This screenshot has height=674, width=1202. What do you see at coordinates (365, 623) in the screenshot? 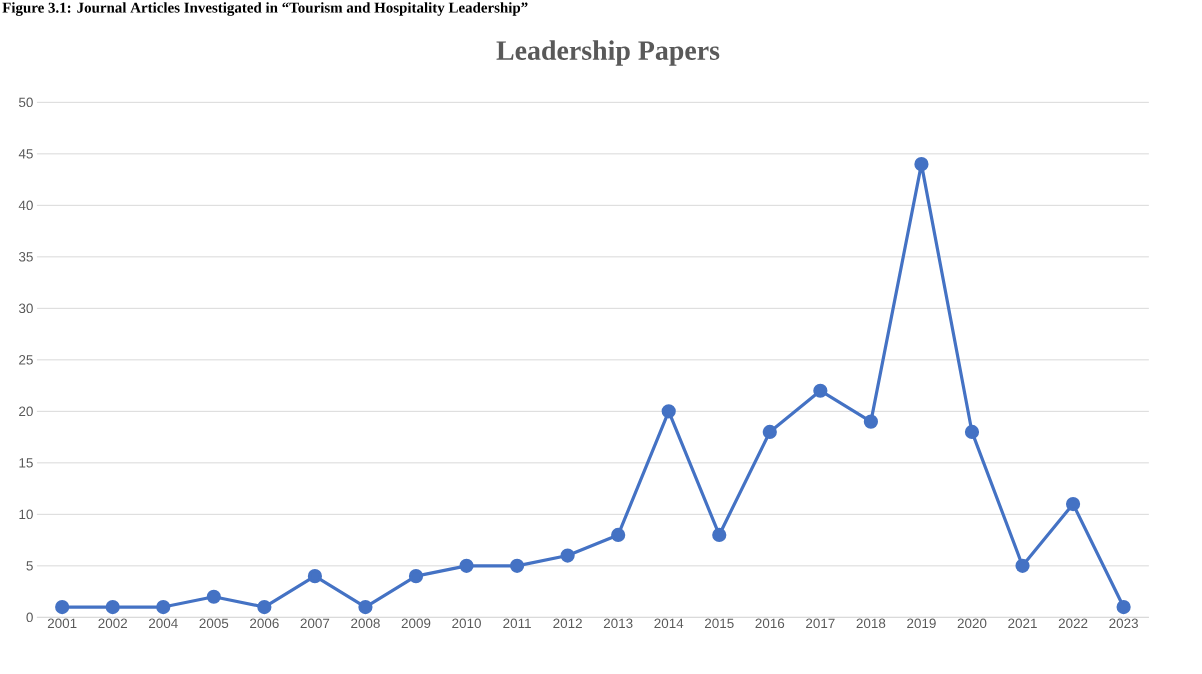
I see `x-tick-label: 2008` at bounding box center [365, 623].